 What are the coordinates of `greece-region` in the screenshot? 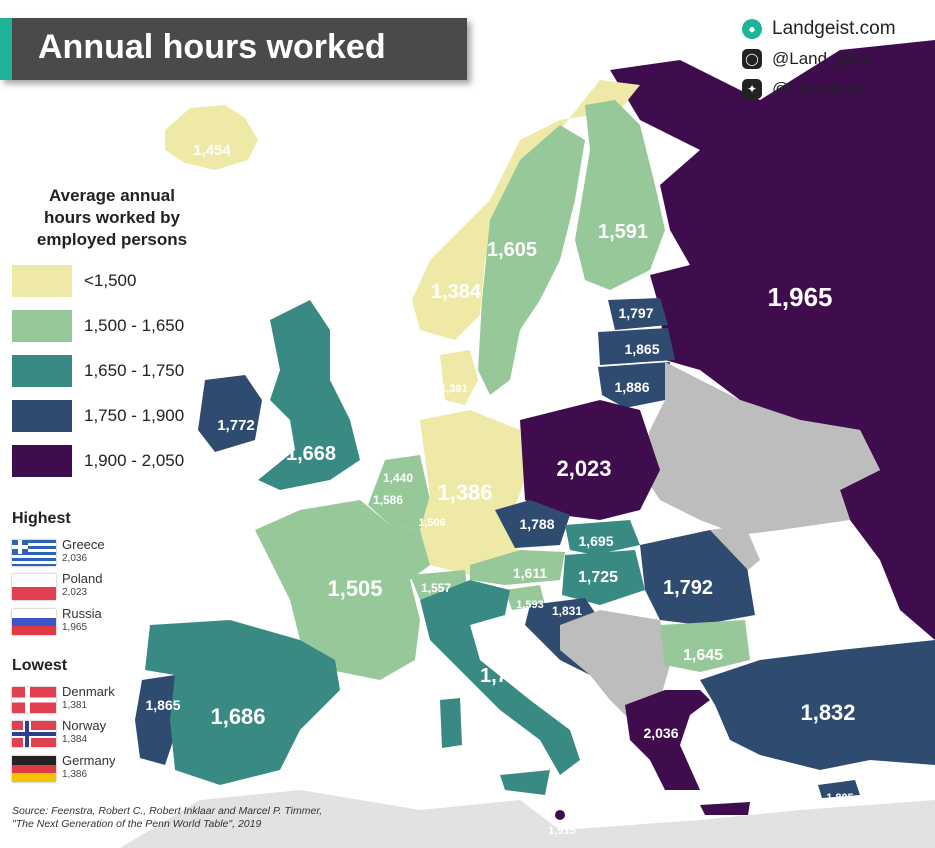 It's located at (667, 740).